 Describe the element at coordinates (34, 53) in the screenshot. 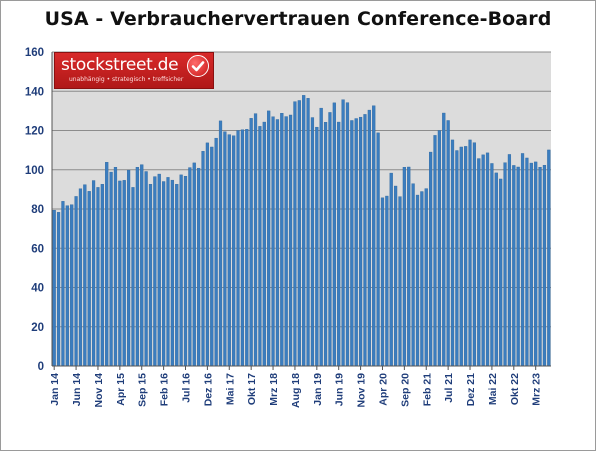

I see `y-tick-label: 160` at that location.